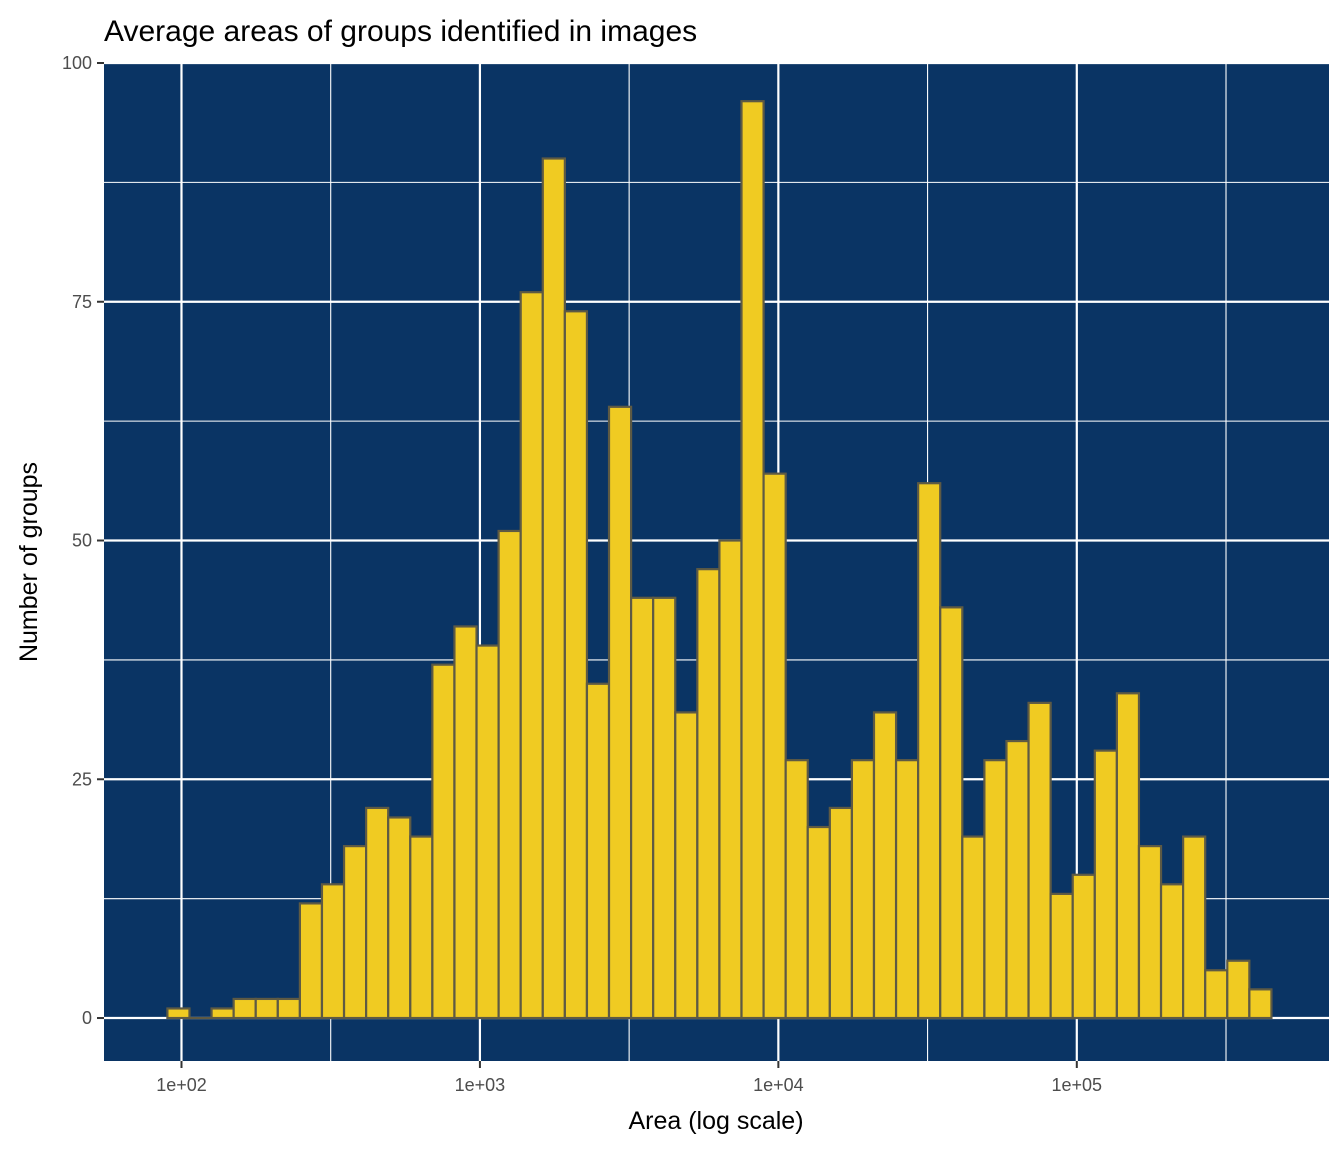  I want to click on x-axis: 1e+02 1e+03 1e+04 1e+05, so click(629, 1078).